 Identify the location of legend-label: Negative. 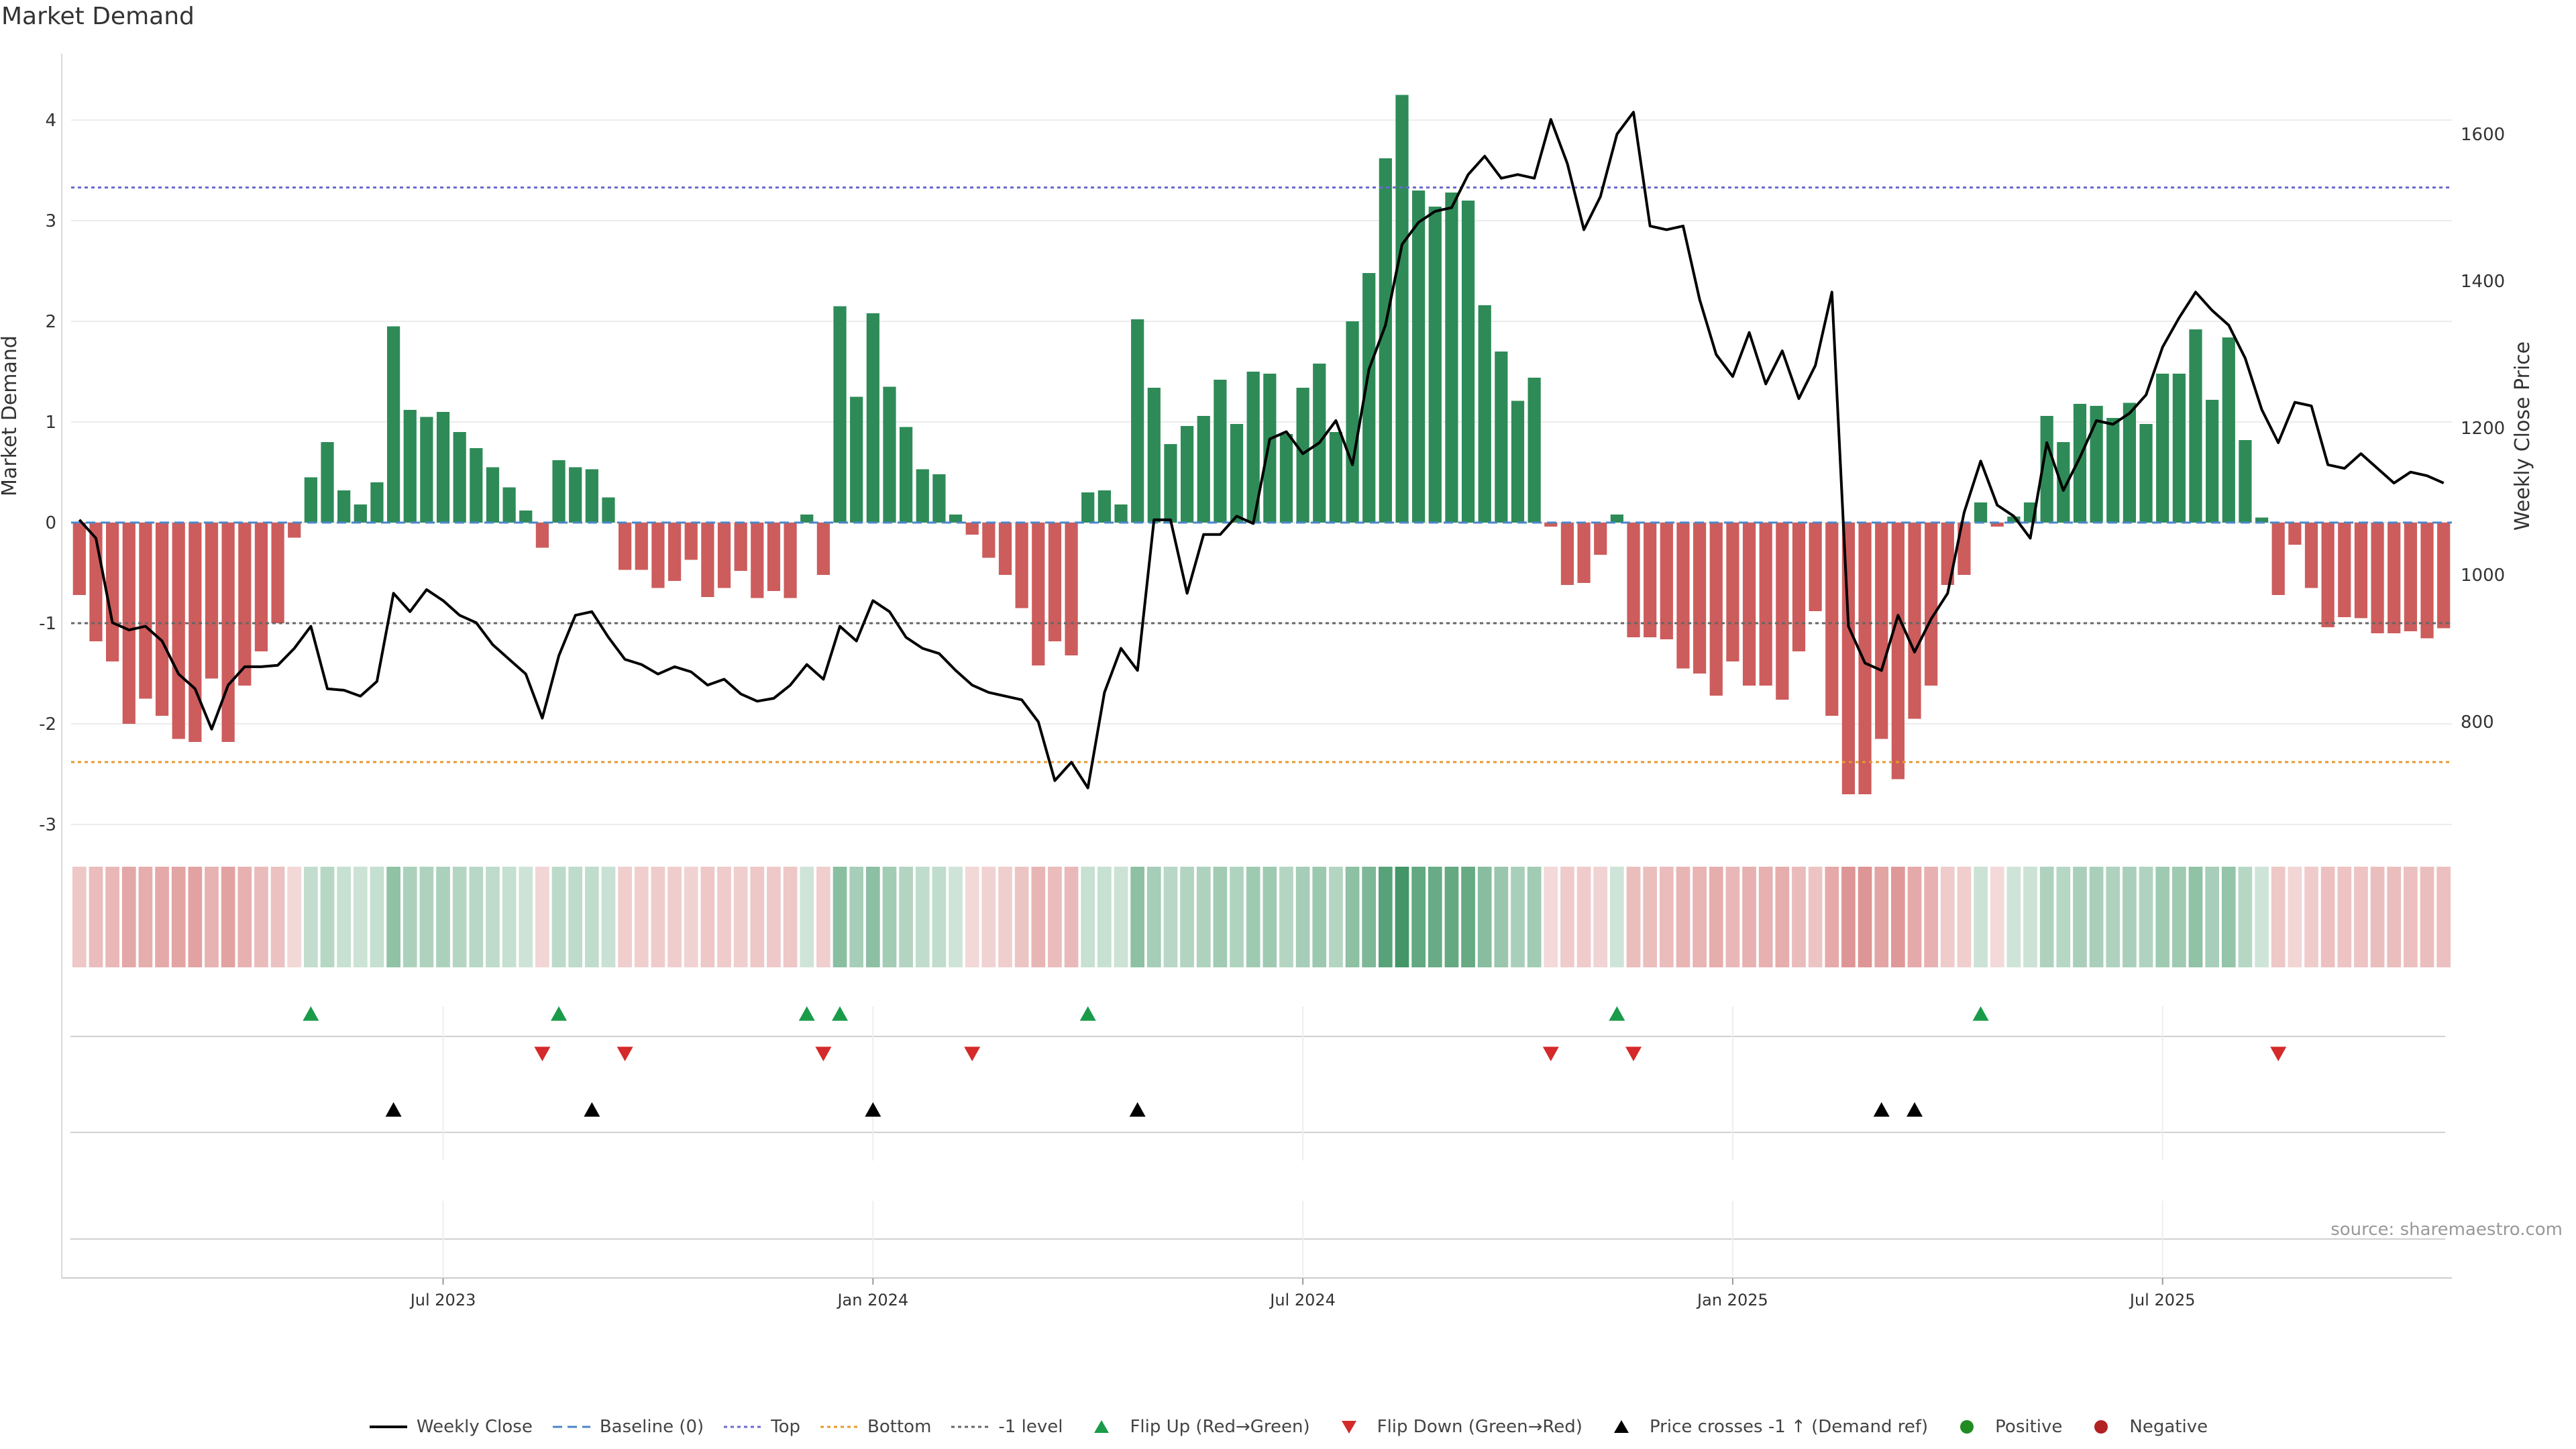
(2168, 1427).